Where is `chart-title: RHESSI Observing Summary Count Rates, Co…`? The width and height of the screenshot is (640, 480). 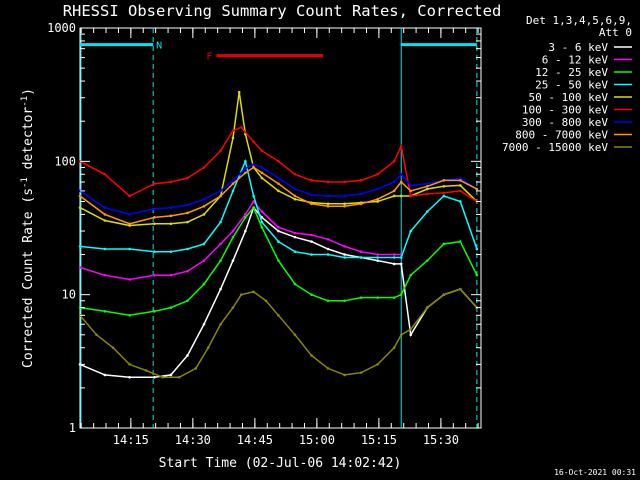 chart-title: RHESSI Observing Summary Count Rates, Co… is located at coordinates (282, 11).